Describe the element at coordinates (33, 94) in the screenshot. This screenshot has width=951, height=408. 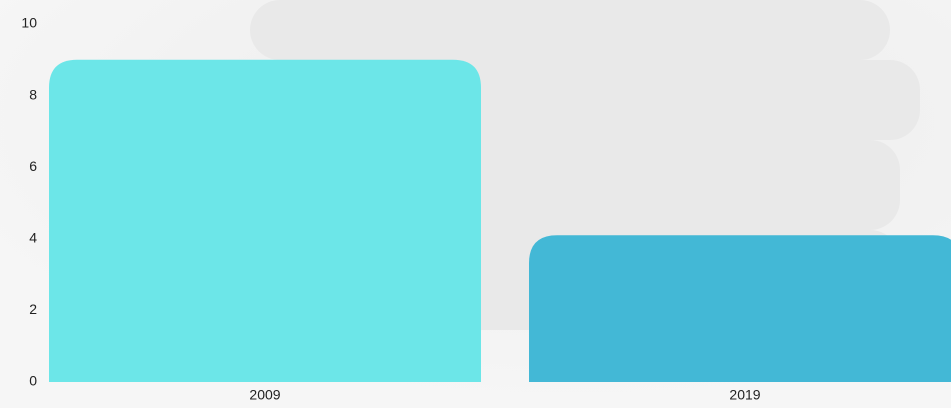
I see `y-tick-label: 8` at that location.